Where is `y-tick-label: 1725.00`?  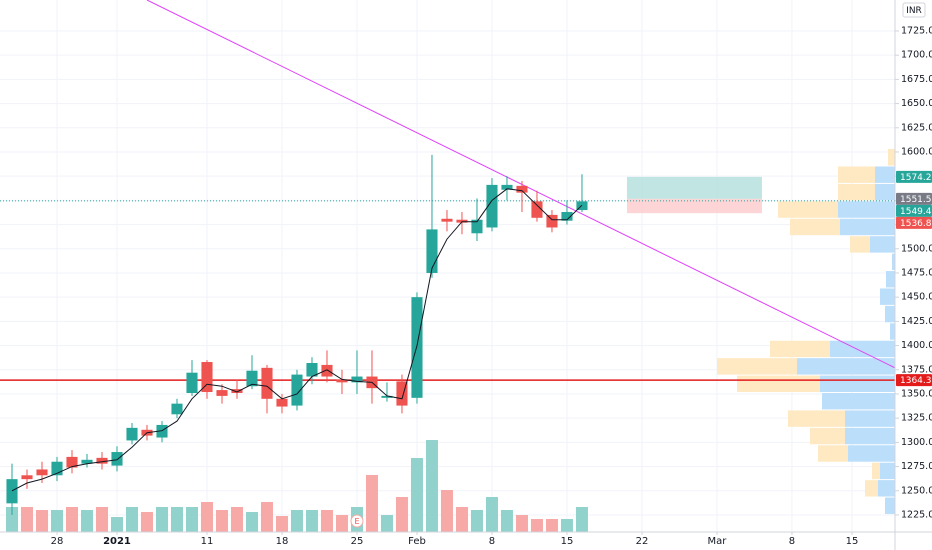 y-tick-label: 1725.00 is located at coordinates (916, 30).